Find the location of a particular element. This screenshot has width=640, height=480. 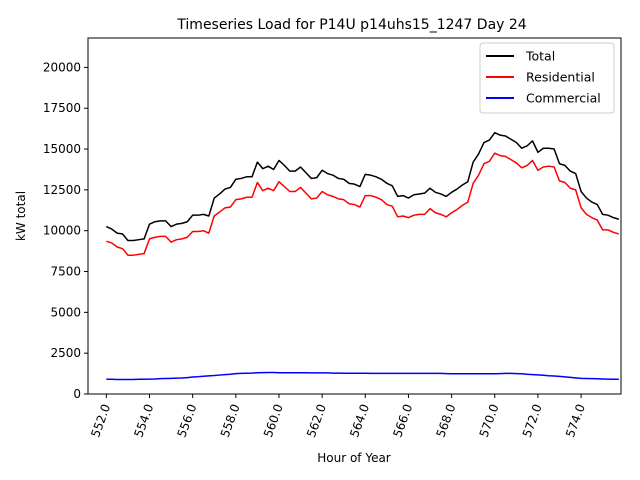

y-axis: 0 2500 5000 7500 10000 12500 15000 17500 20000 is located at coordinates (65, 230).